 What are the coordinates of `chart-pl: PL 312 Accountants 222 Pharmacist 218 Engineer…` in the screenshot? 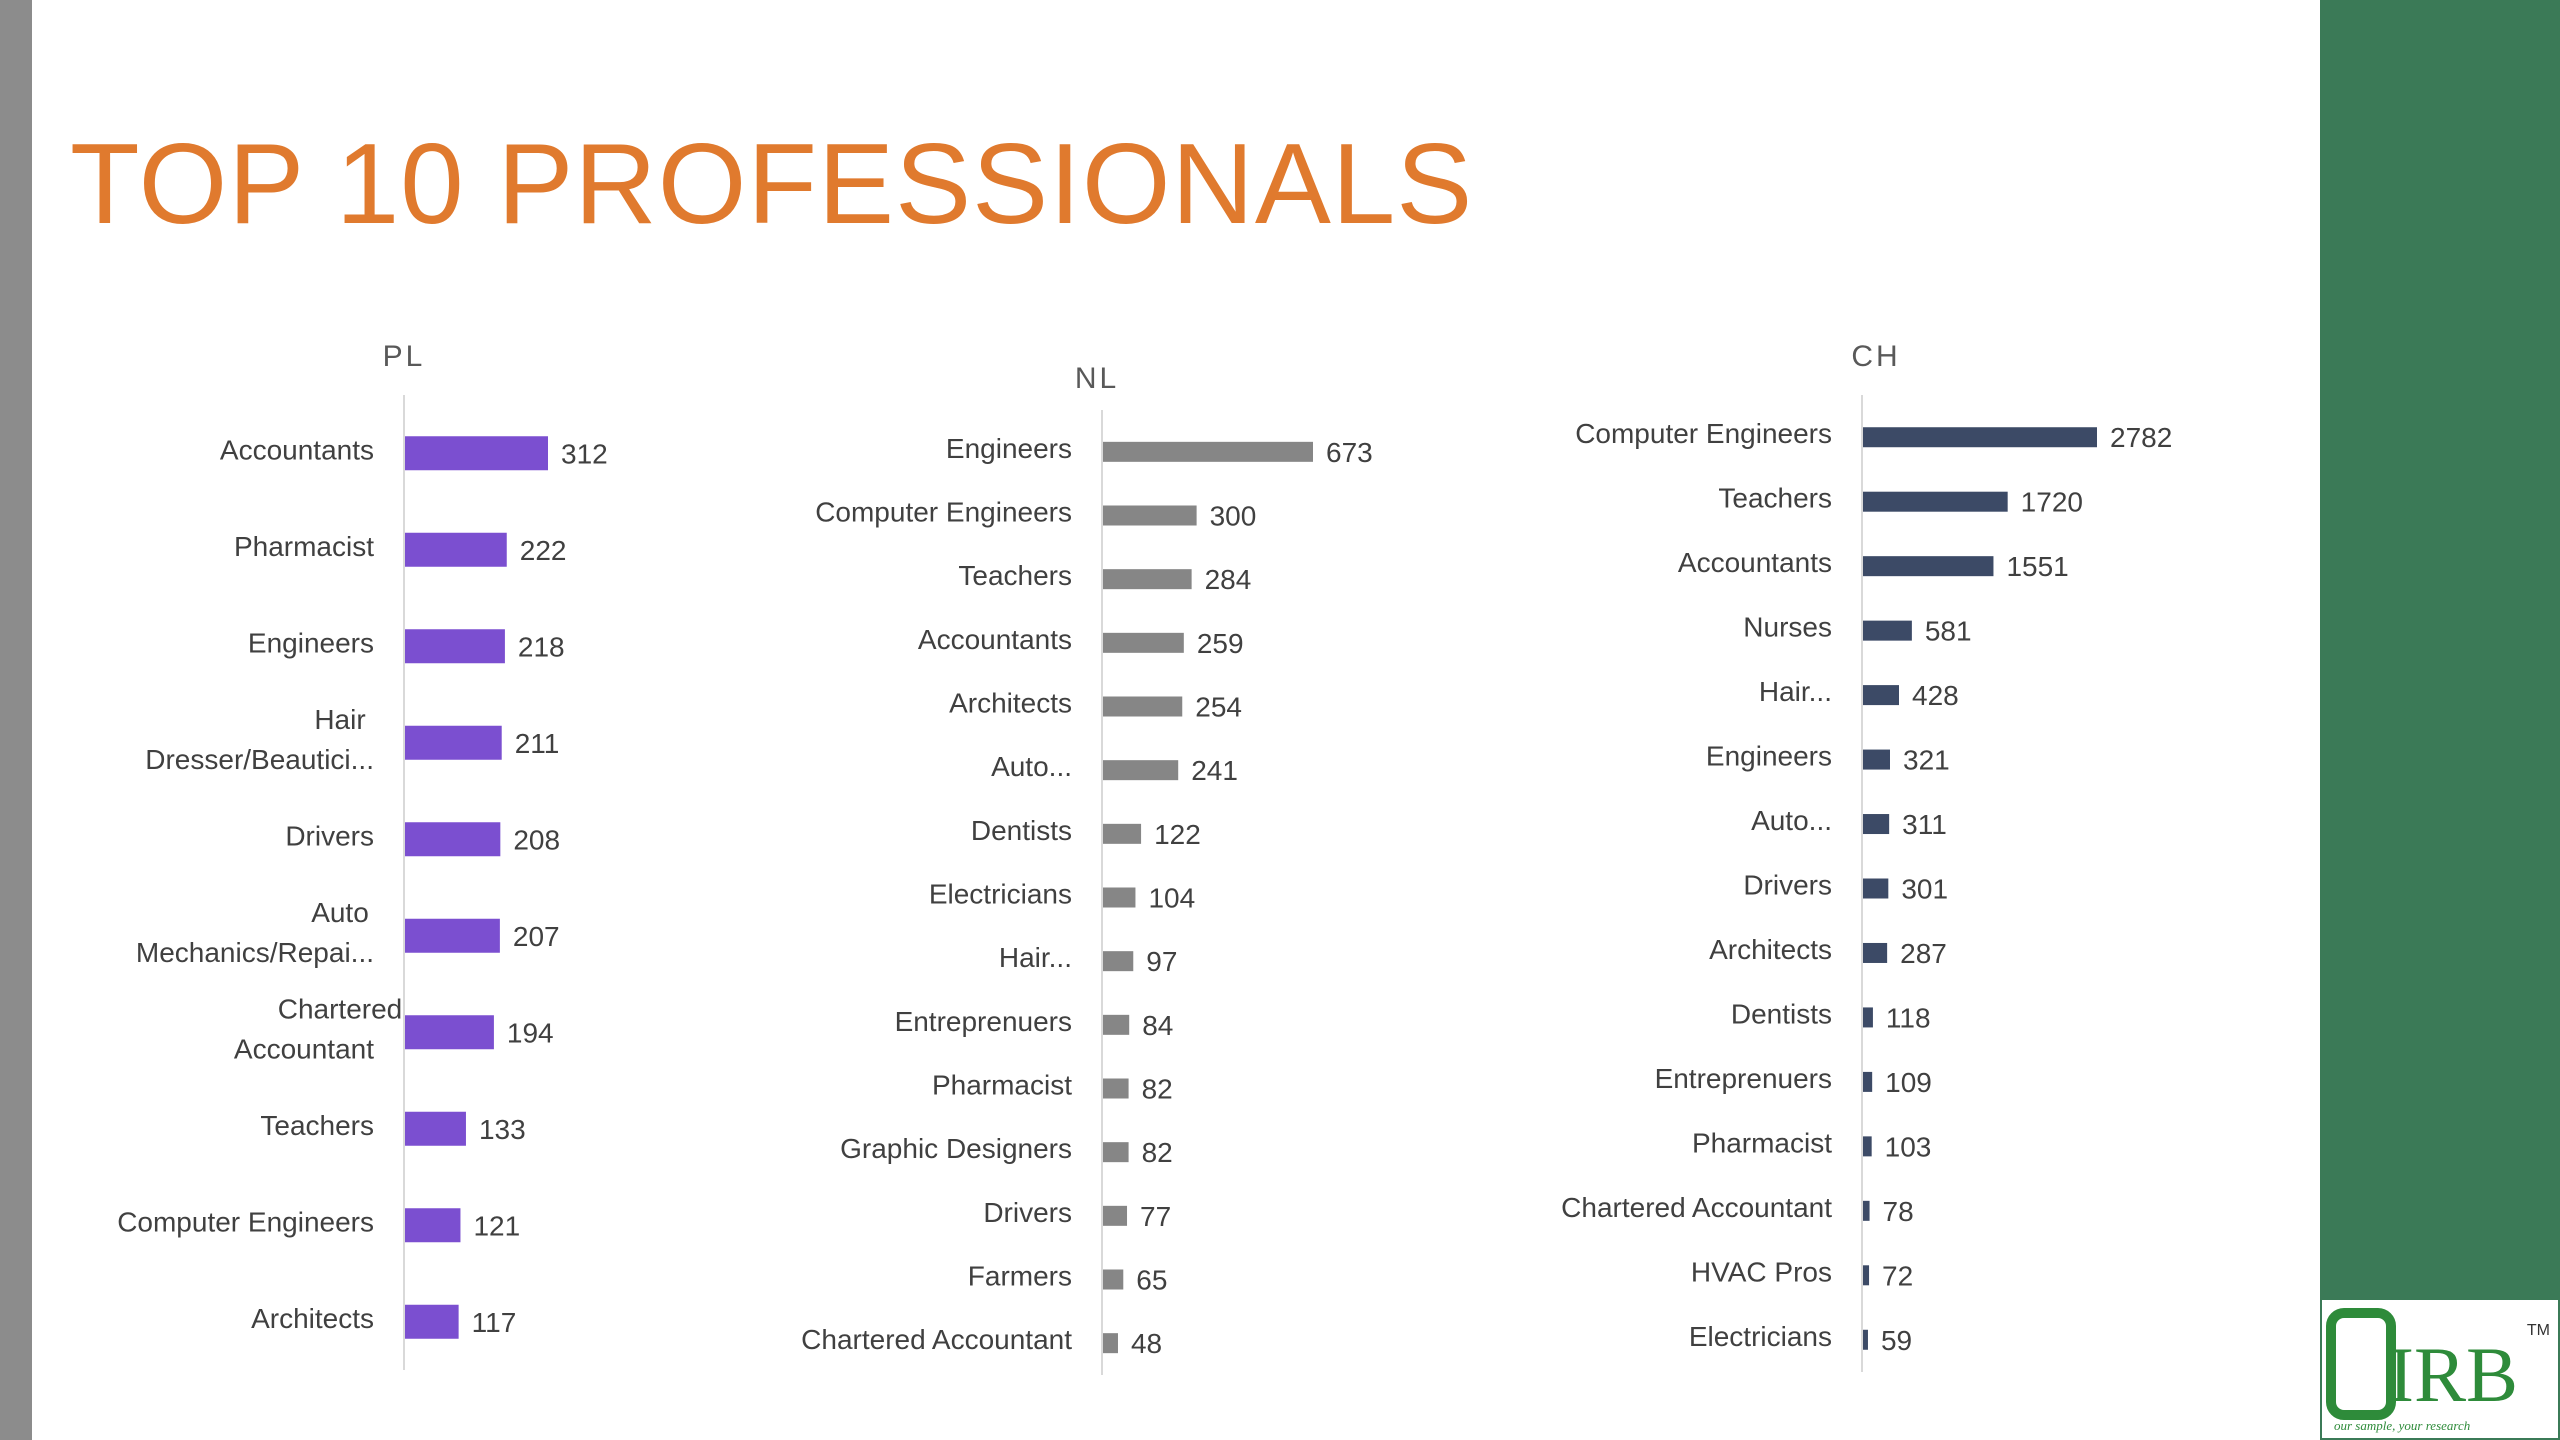 It's located at (362, 855).